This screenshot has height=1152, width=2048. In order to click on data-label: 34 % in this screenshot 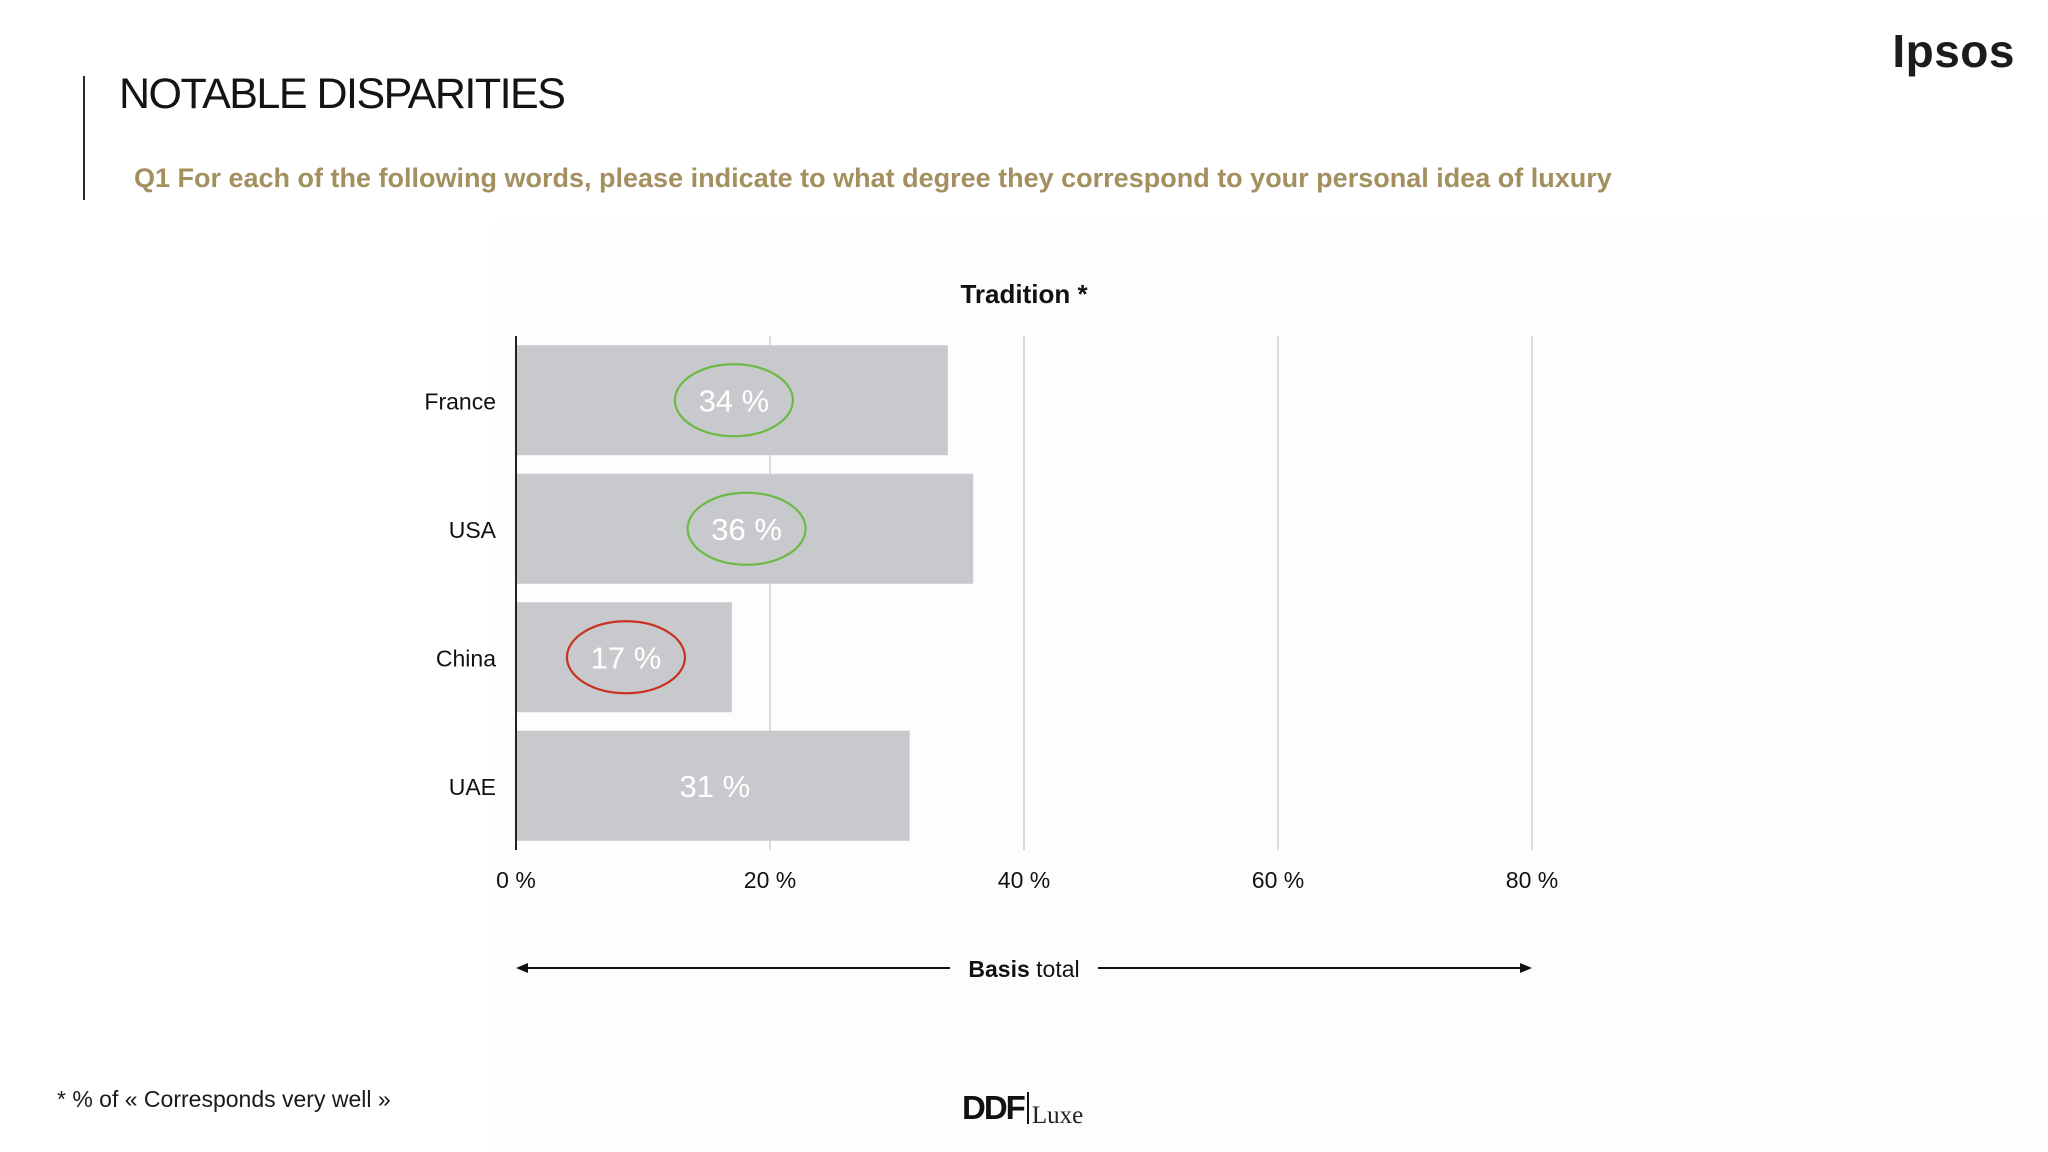, I will do `click(734, 400)`.